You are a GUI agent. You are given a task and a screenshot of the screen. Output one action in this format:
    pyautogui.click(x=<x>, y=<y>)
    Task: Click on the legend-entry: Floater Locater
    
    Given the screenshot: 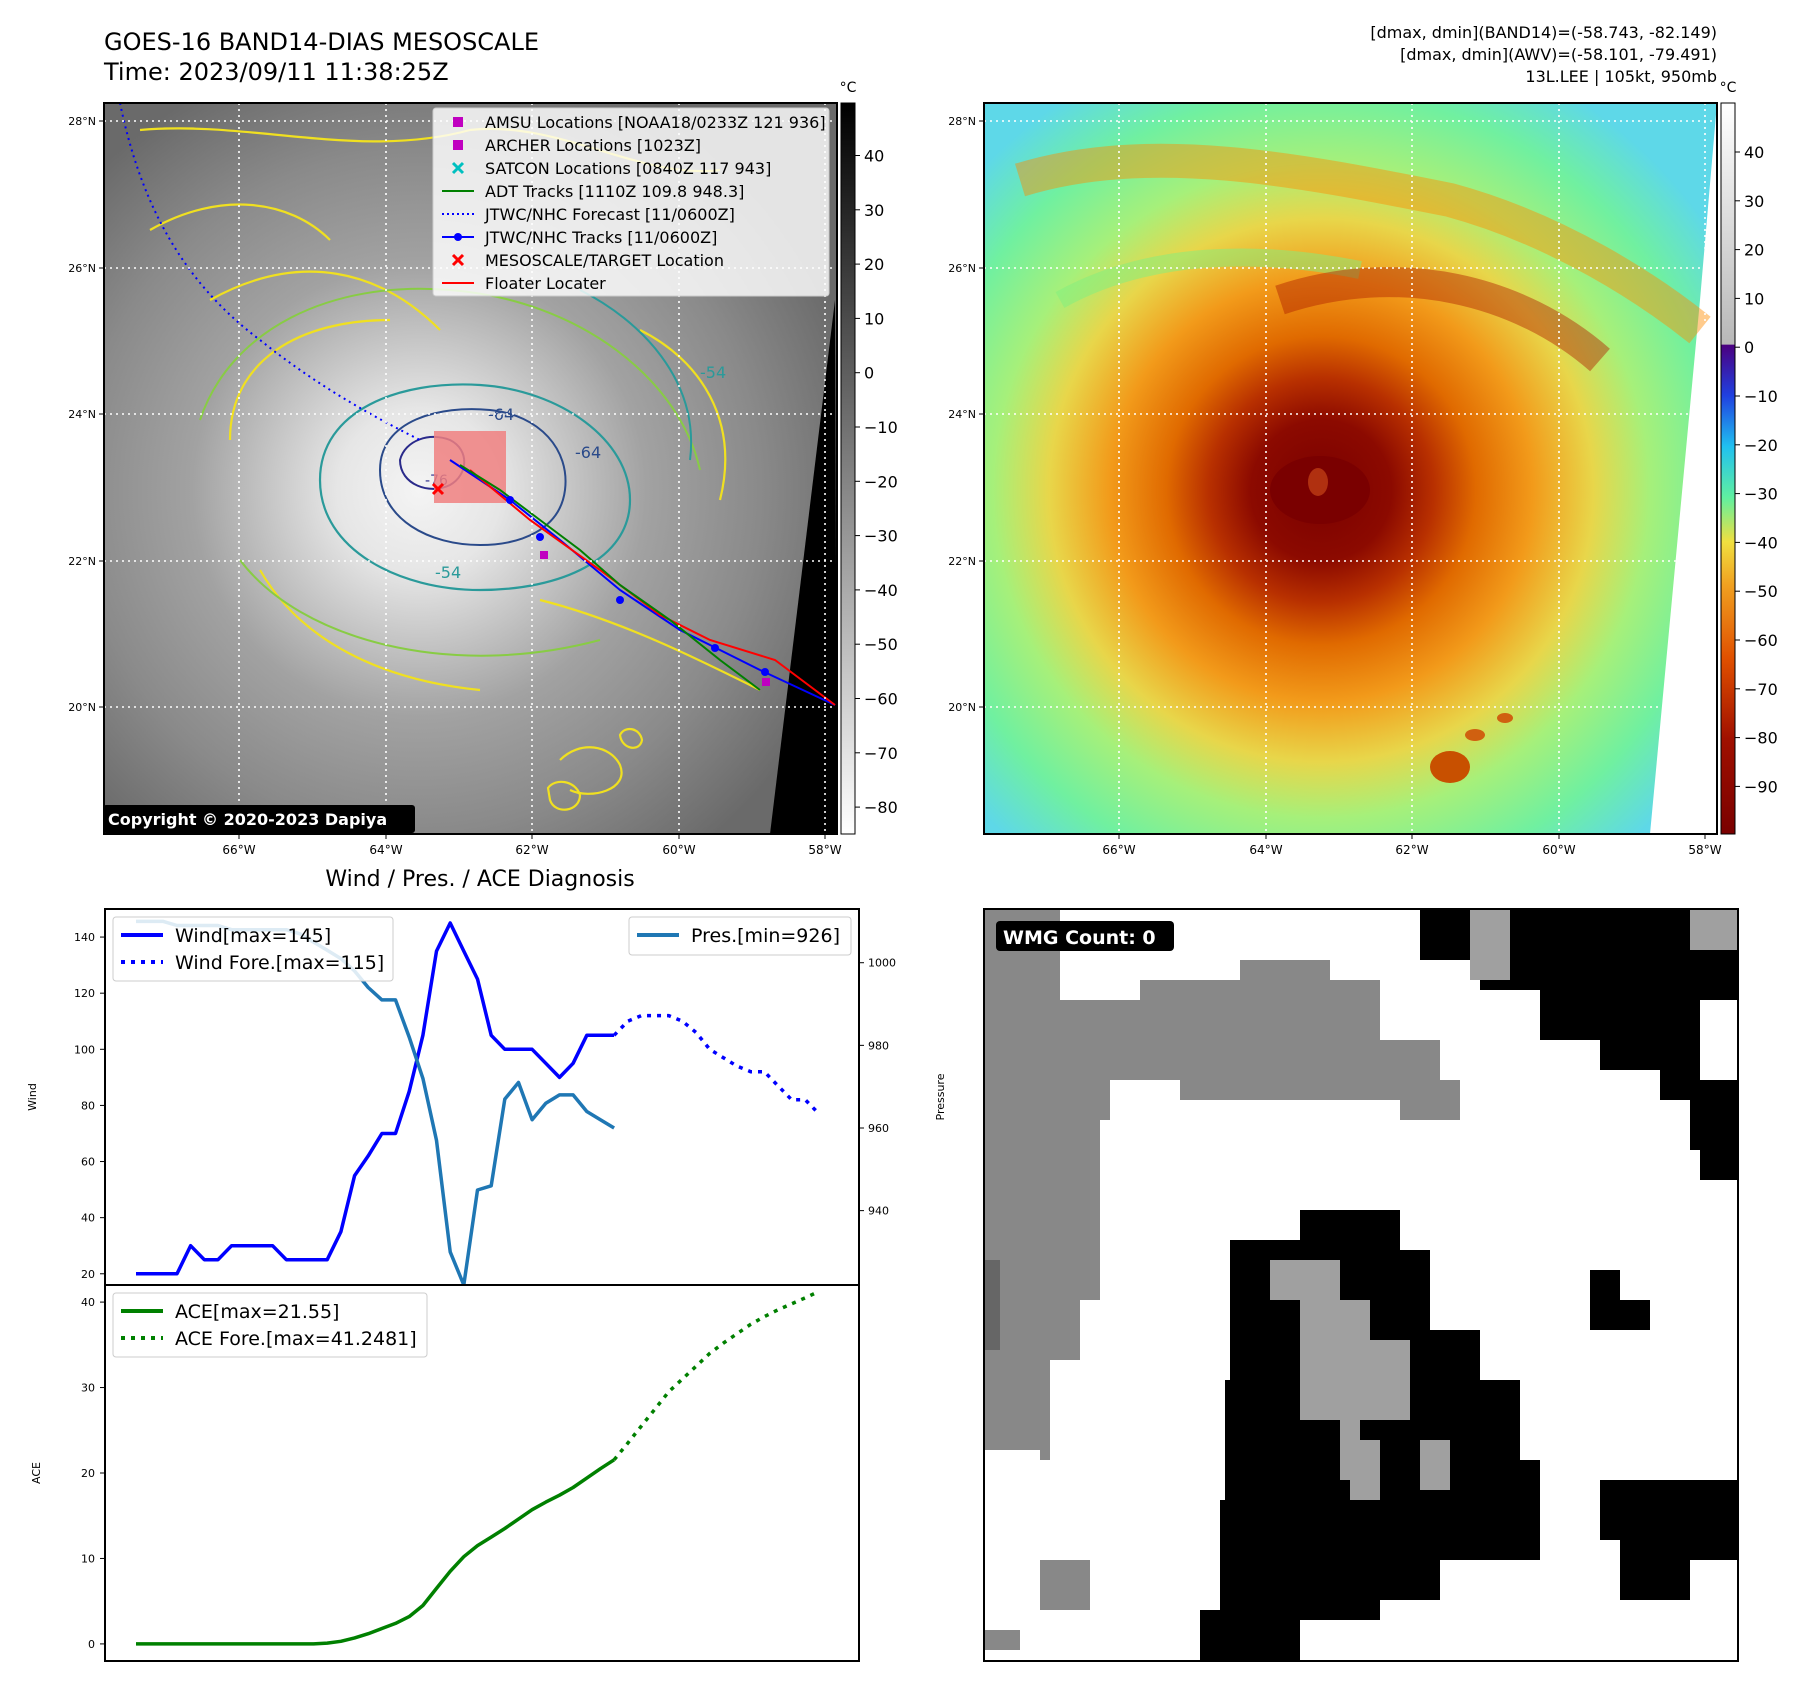 What is the action you would take?
    pyautogui.click(x=545, y=283)
    